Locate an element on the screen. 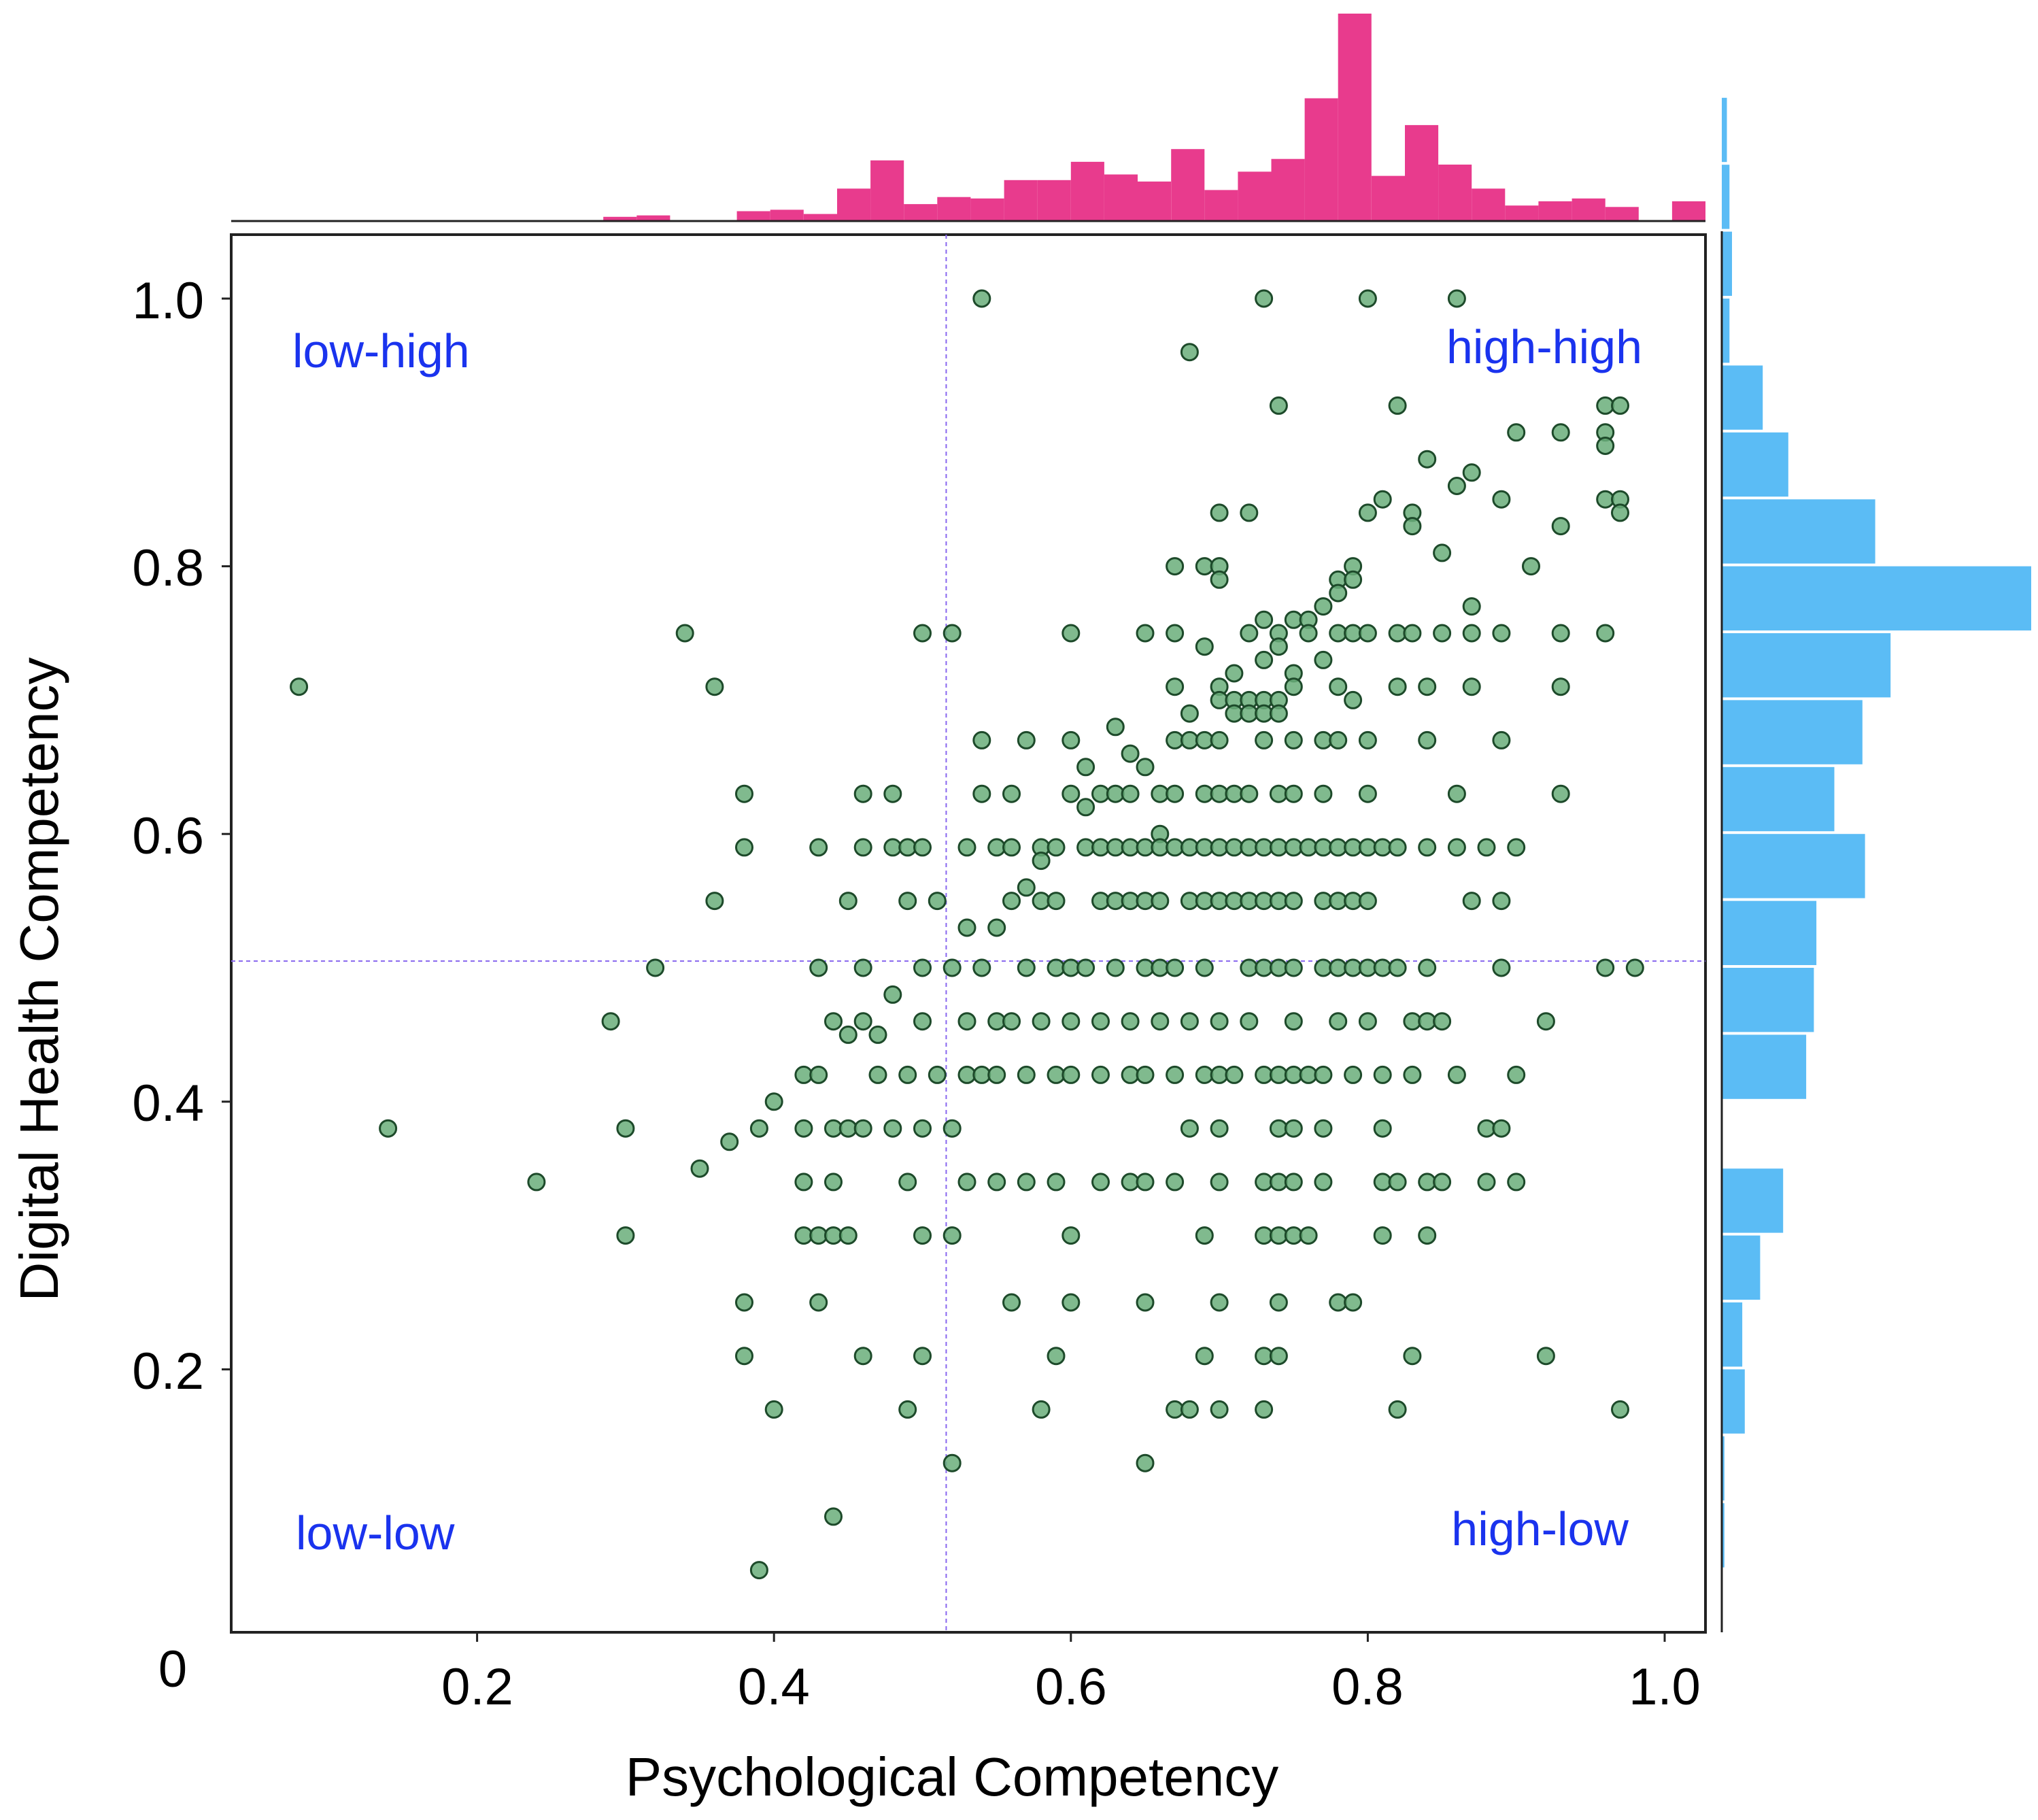 The width and height of the screenshot is (2038, 1820). quadrant-label-low-low: low-low is located at coordinates (375, 1533).